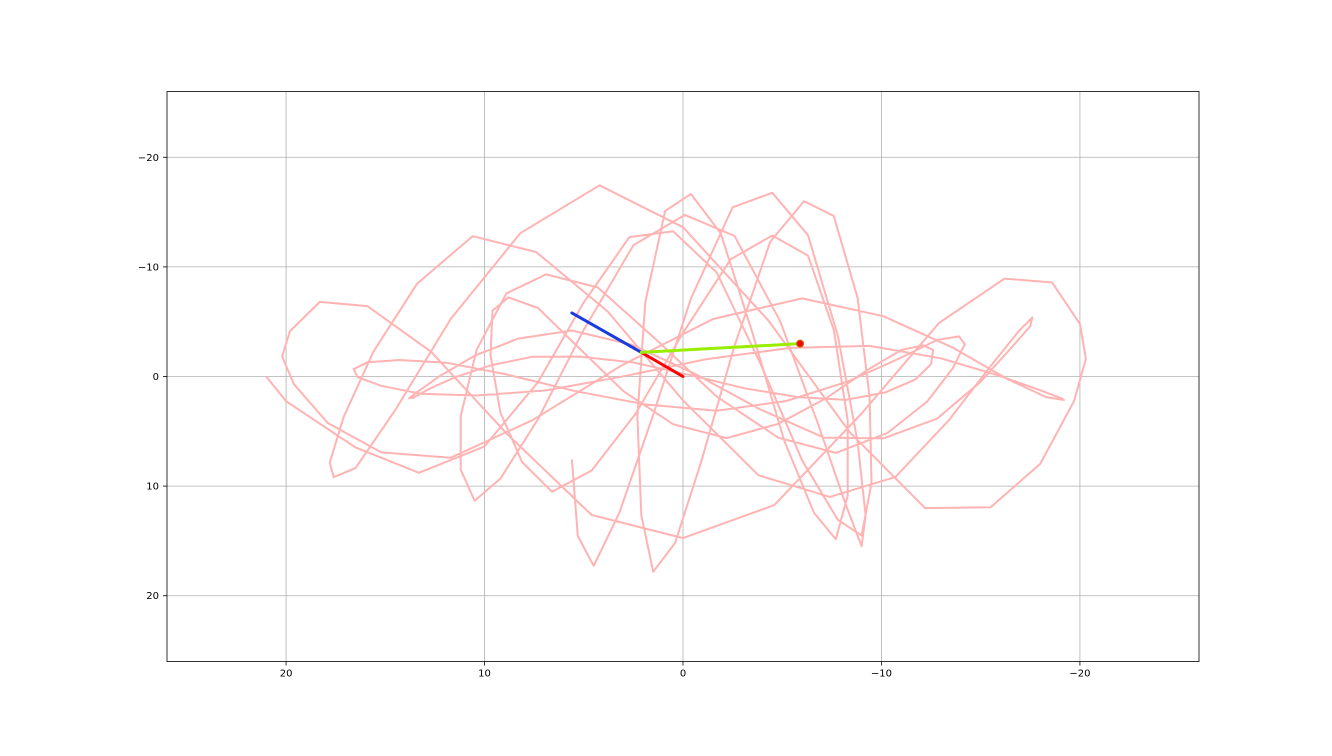 The image size is (1332, 756). I want to click on x-tick-label: 0, so click(683, 674).